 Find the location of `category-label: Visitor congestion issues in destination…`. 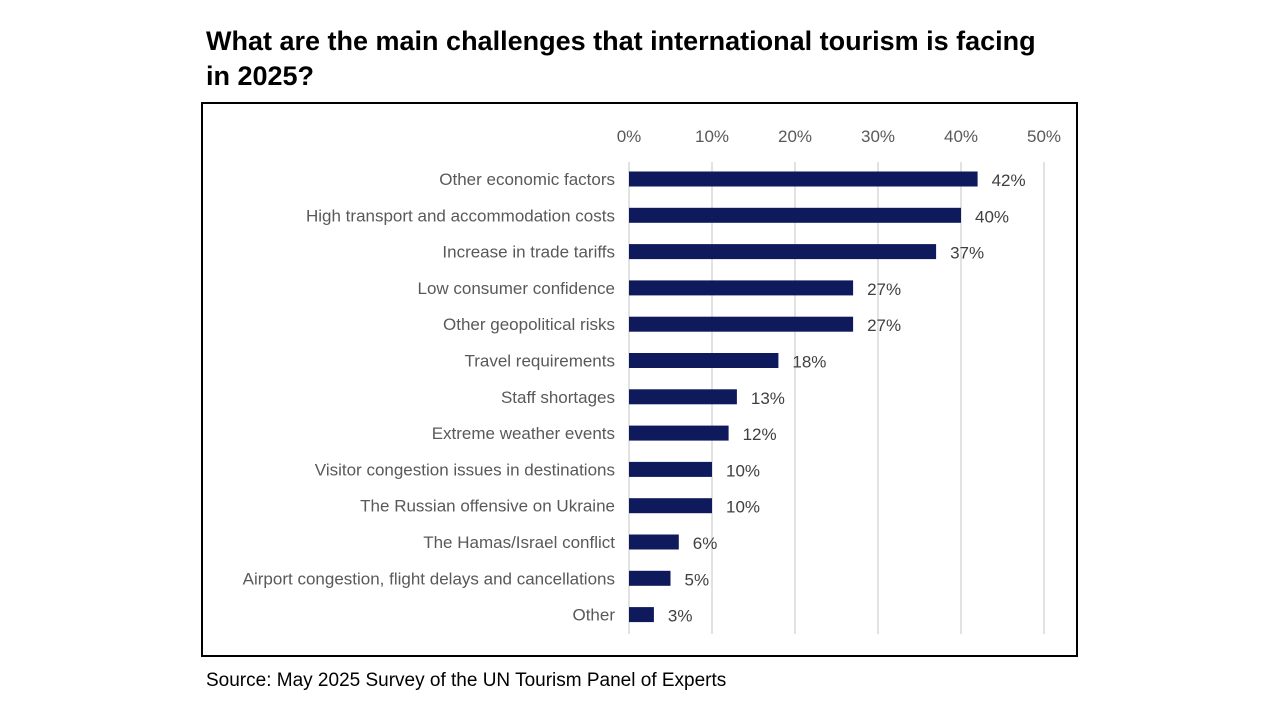

category-label: Visitor congestion issues in destination… is located at coordinates (465, 469).